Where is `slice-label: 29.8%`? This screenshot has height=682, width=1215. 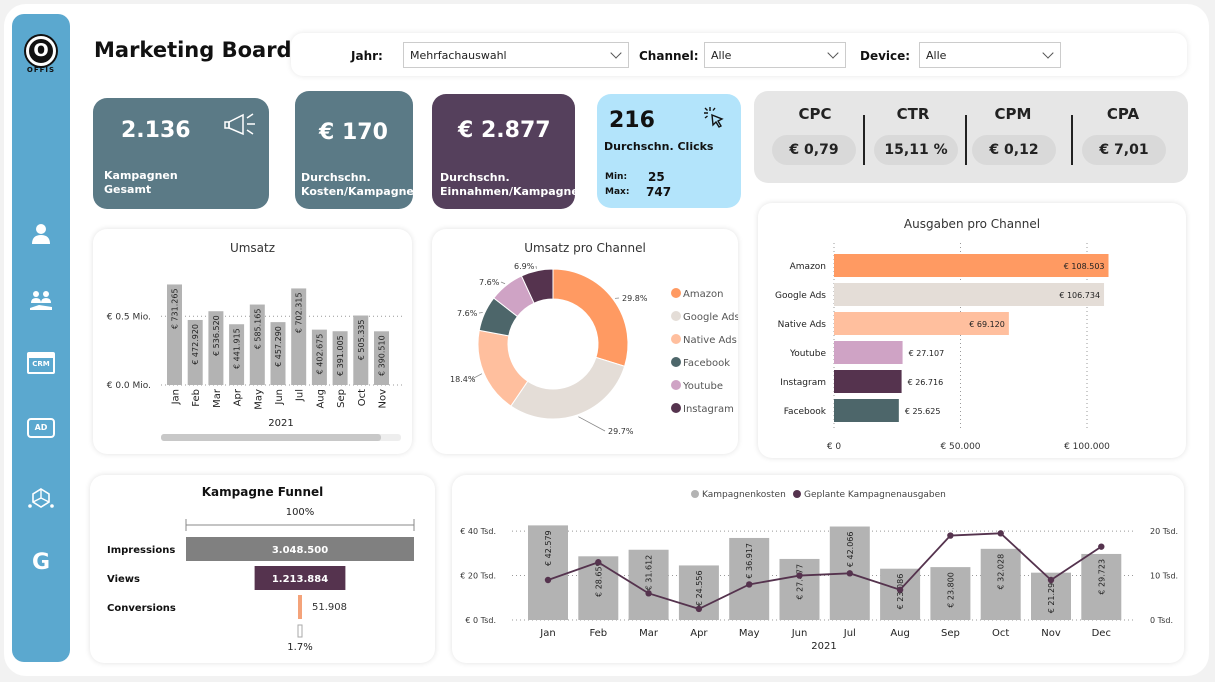 slice-label: 29.8% is located at coordinates (635, 298).